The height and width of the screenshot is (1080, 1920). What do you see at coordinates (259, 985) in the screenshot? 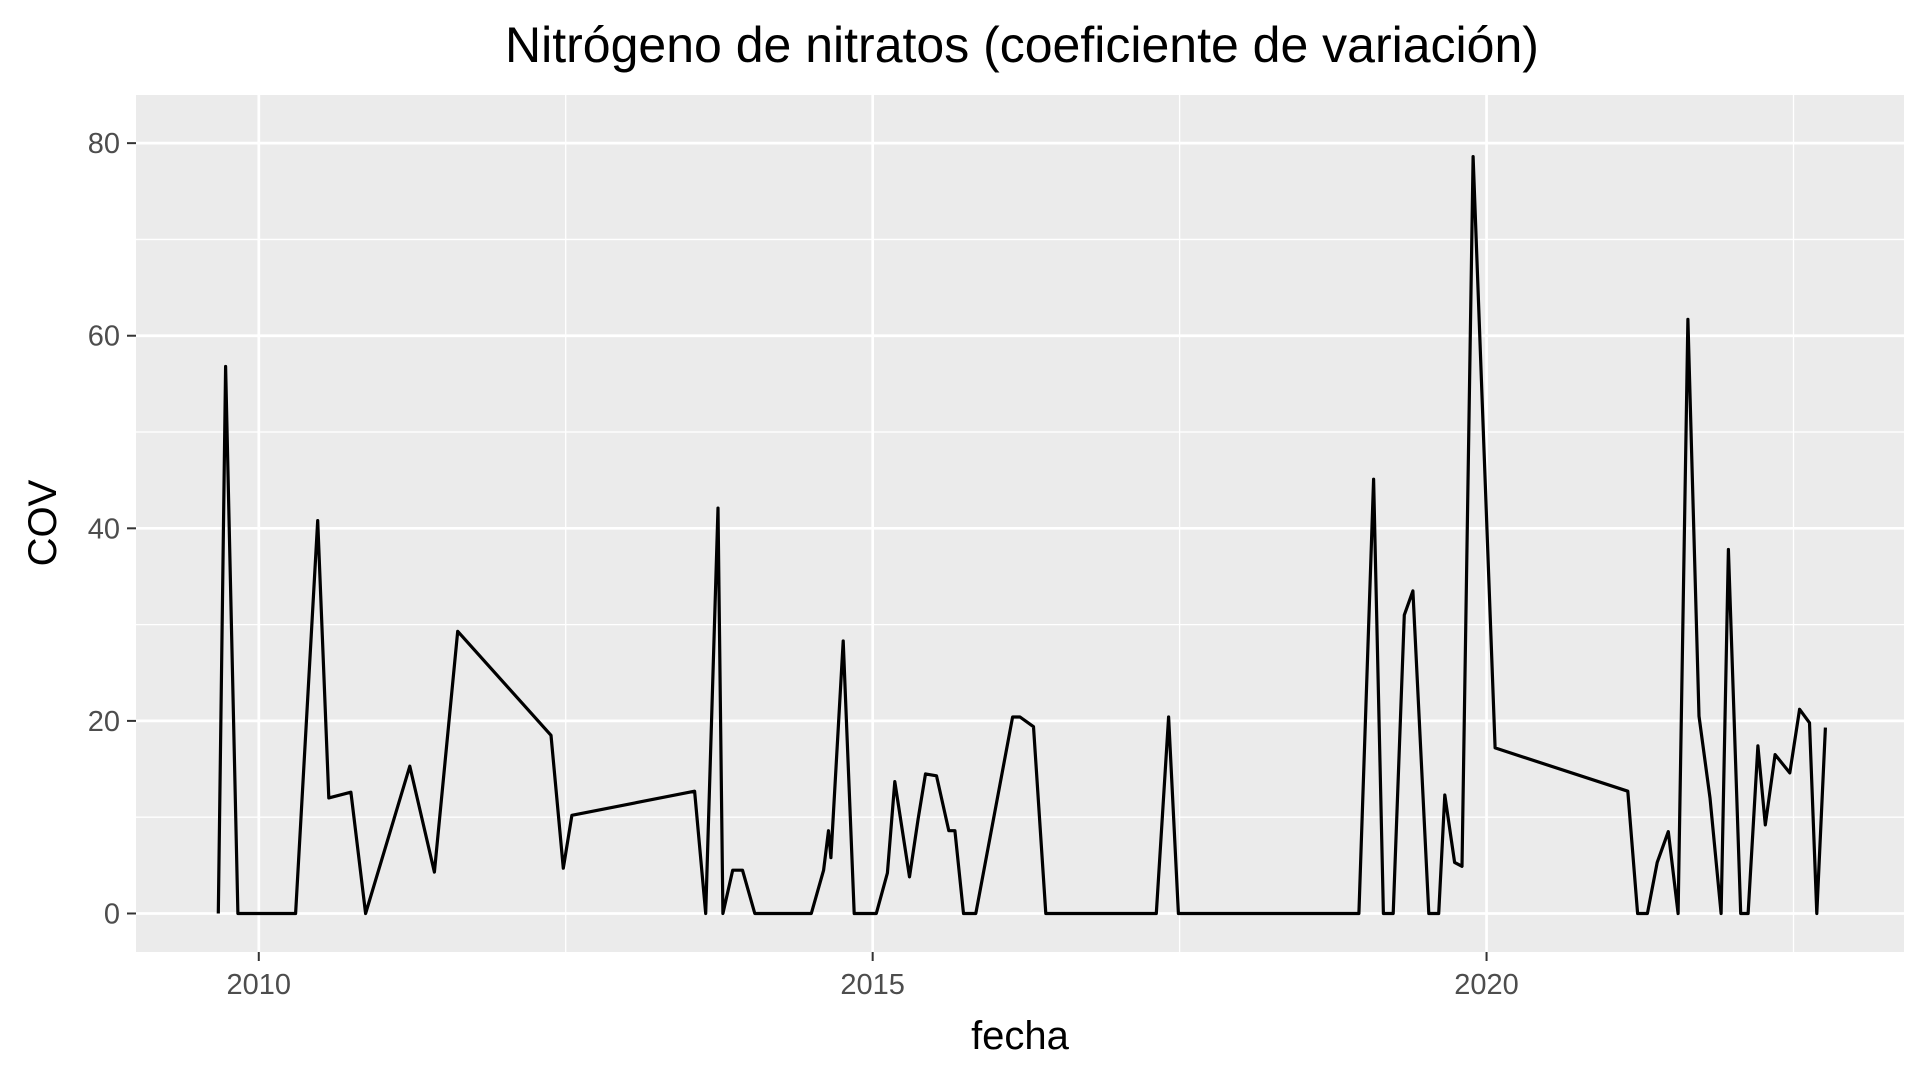
I see `x-tick-label: 2010` at bounding box center [259, 985].